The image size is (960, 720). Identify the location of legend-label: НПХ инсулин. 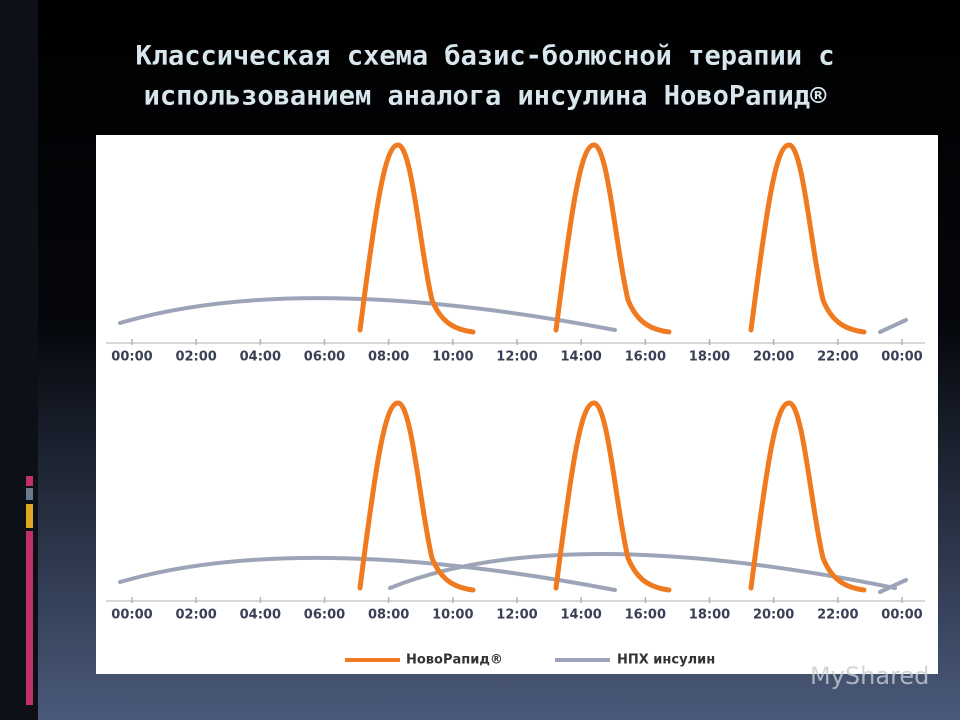
(666, 660).